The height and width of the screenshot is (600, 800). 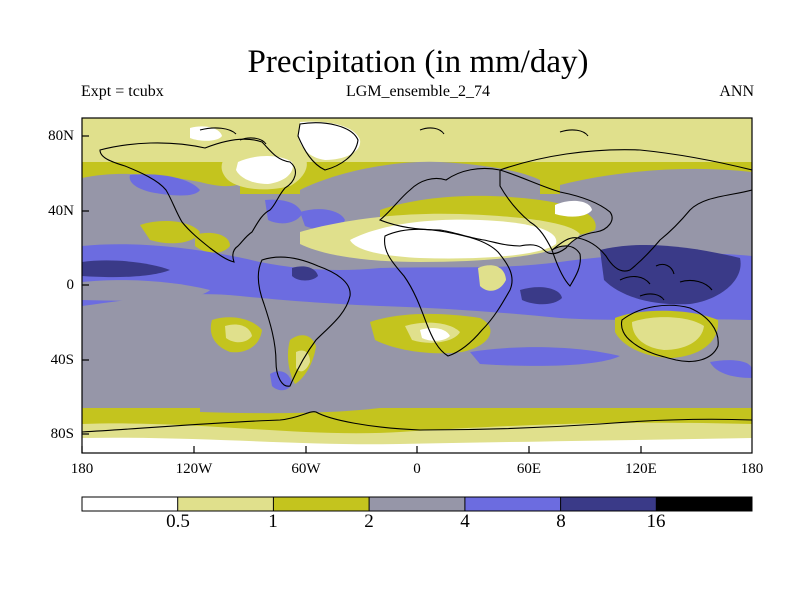 I want to click on colorbar-label-0.5: 0.5, so click(x=178, y=521).